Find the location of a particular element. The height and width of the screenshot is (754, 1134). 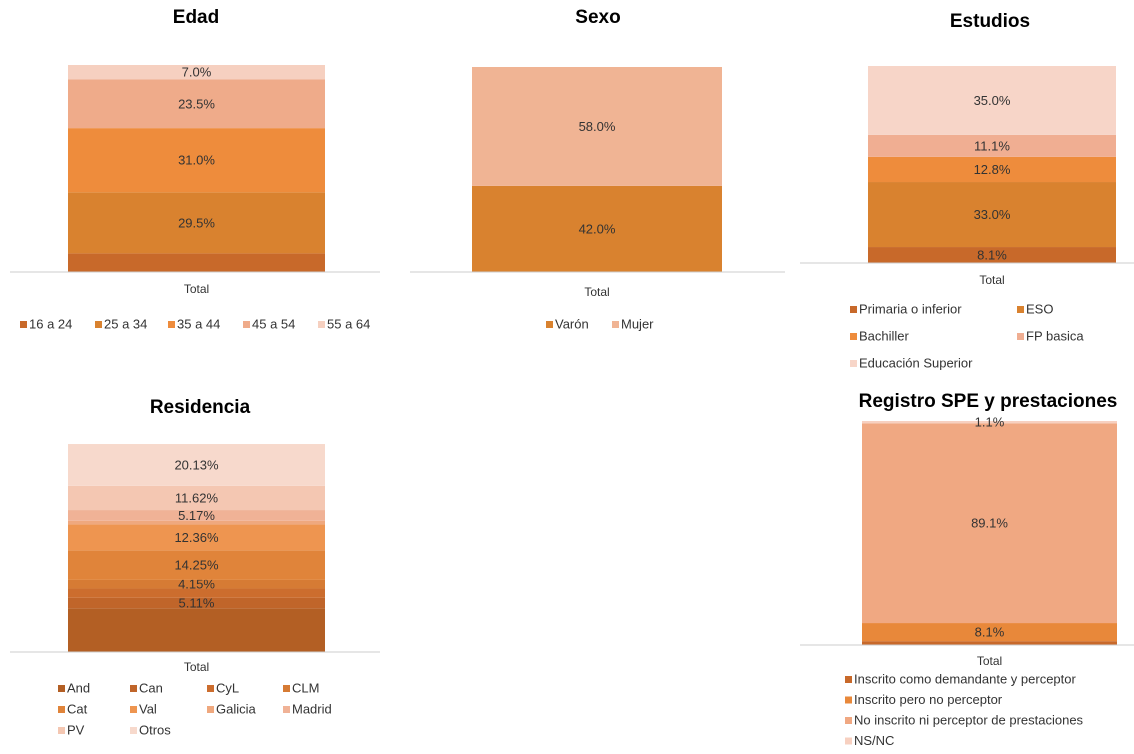

legend-item: 35 a 44 is located at coordinates (194, 323).